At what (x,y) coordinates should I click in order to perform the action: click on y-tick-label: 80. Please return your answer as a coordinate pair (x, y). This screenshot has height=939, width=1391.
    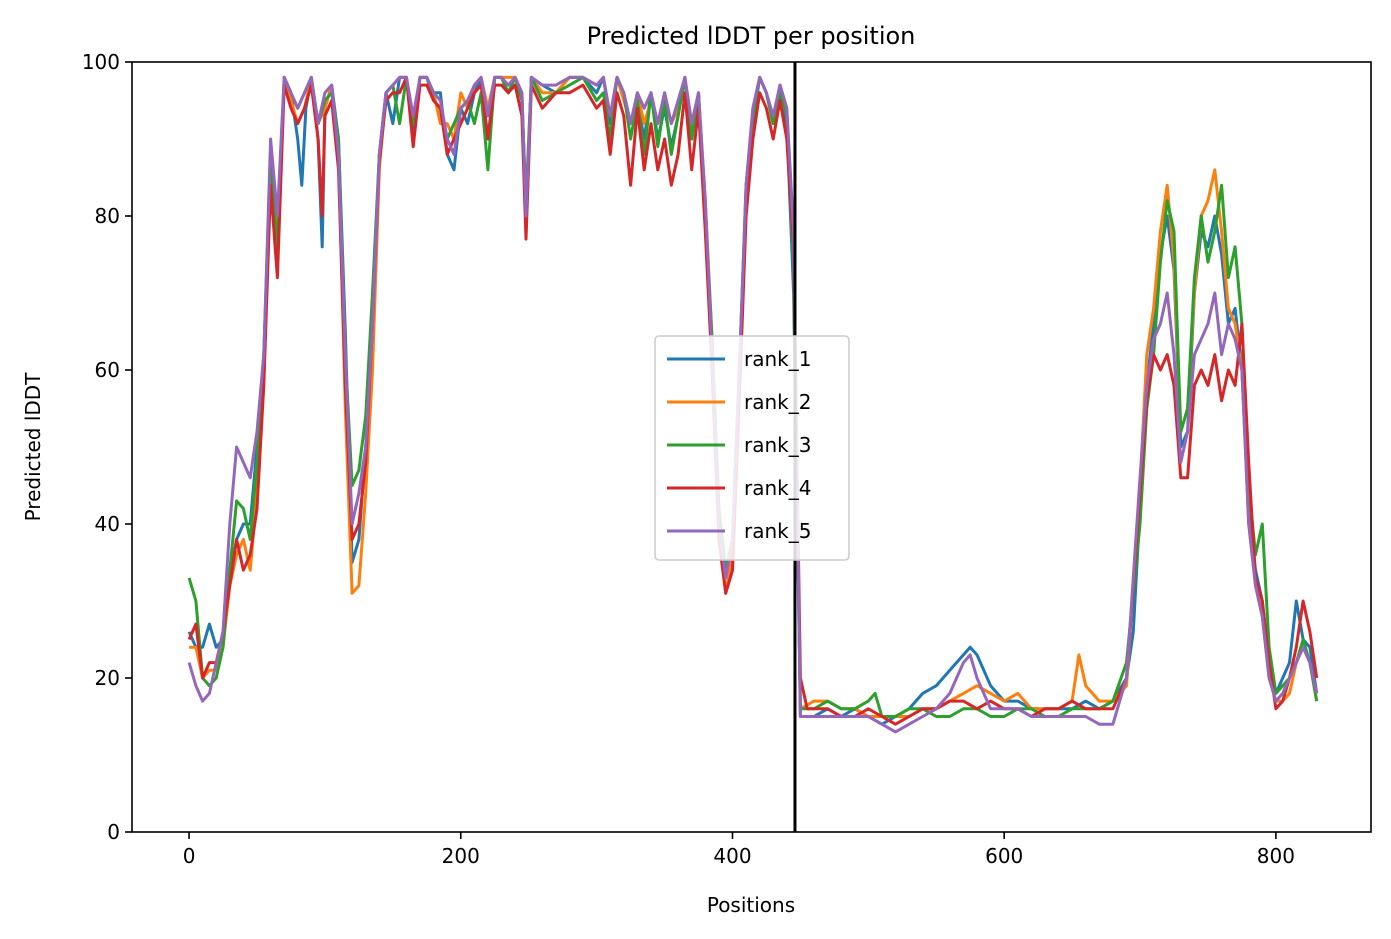
    Looking at the image, I should click on (107, 216).